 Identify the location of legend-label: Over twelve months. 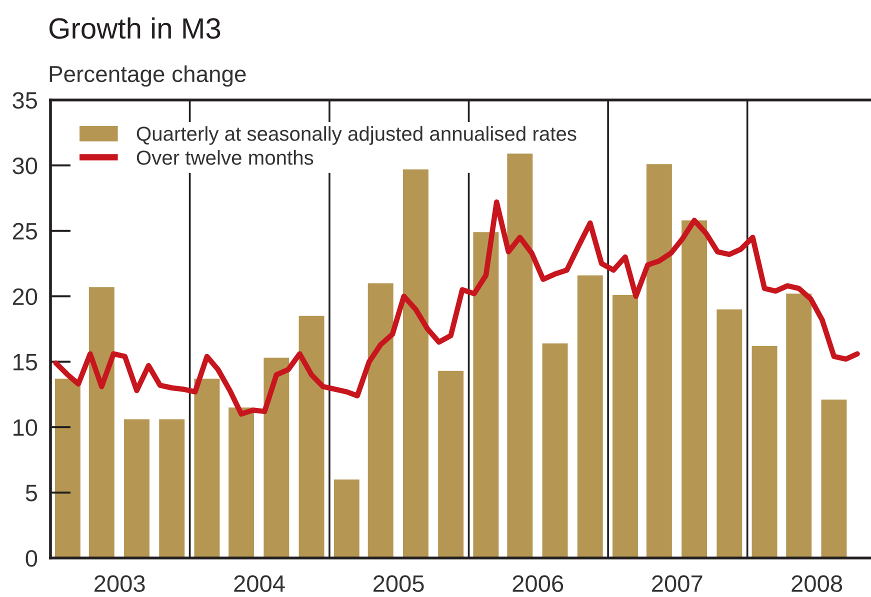
(225, 157).